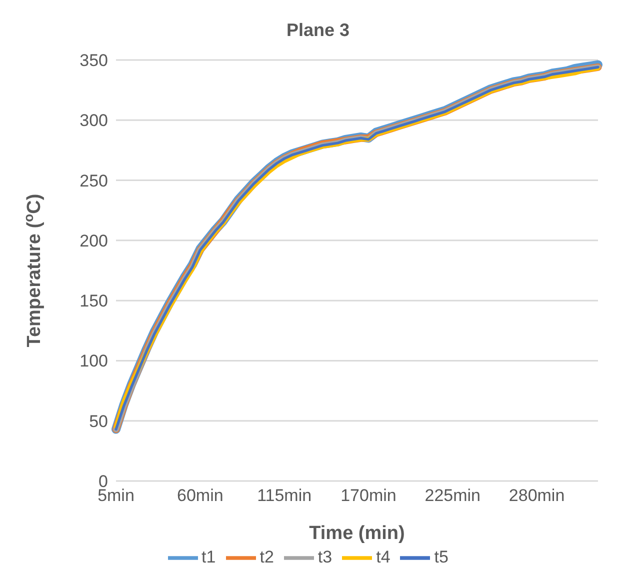  I want to click on y-tick-label: 250, so click(94, 180).